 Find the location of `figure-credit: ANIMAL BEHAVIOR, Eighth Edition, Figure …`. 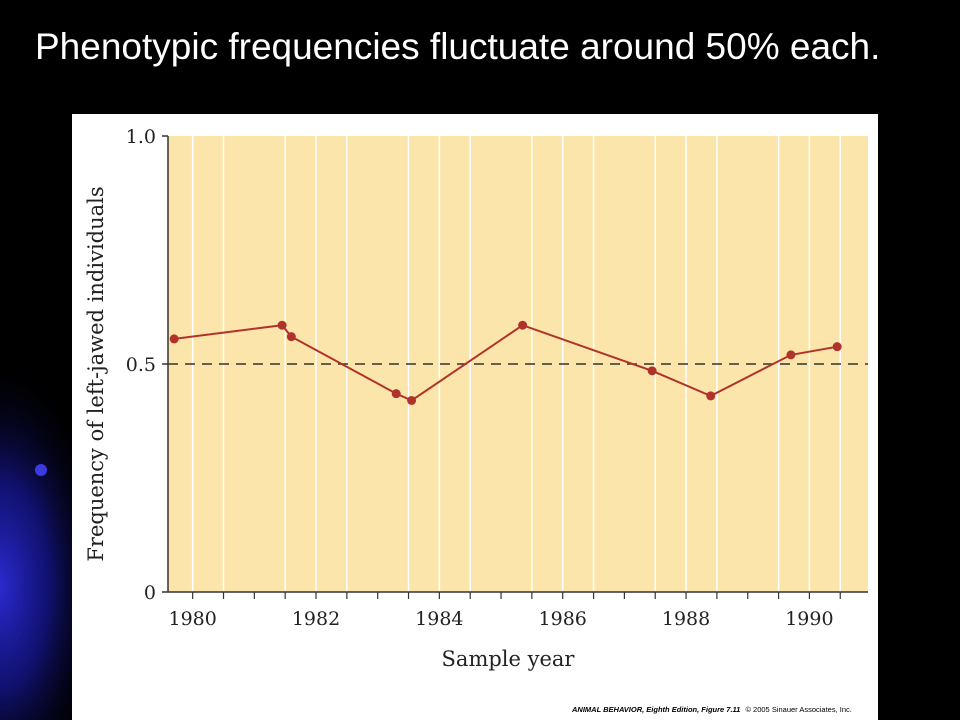

figure-credit: ANIMAL BEHAVIOR, Eighth Edition, Figure … is located at coordinates (711, 709).